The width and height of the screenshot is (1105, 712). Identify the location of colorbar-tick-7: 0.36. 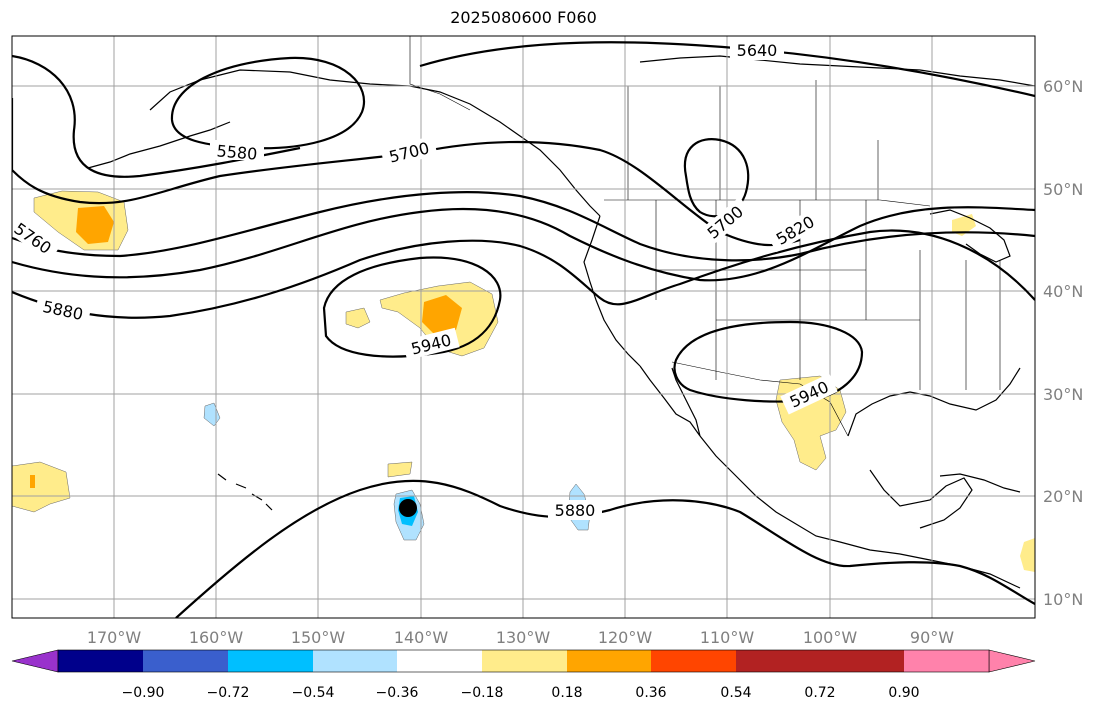
(650, 693).